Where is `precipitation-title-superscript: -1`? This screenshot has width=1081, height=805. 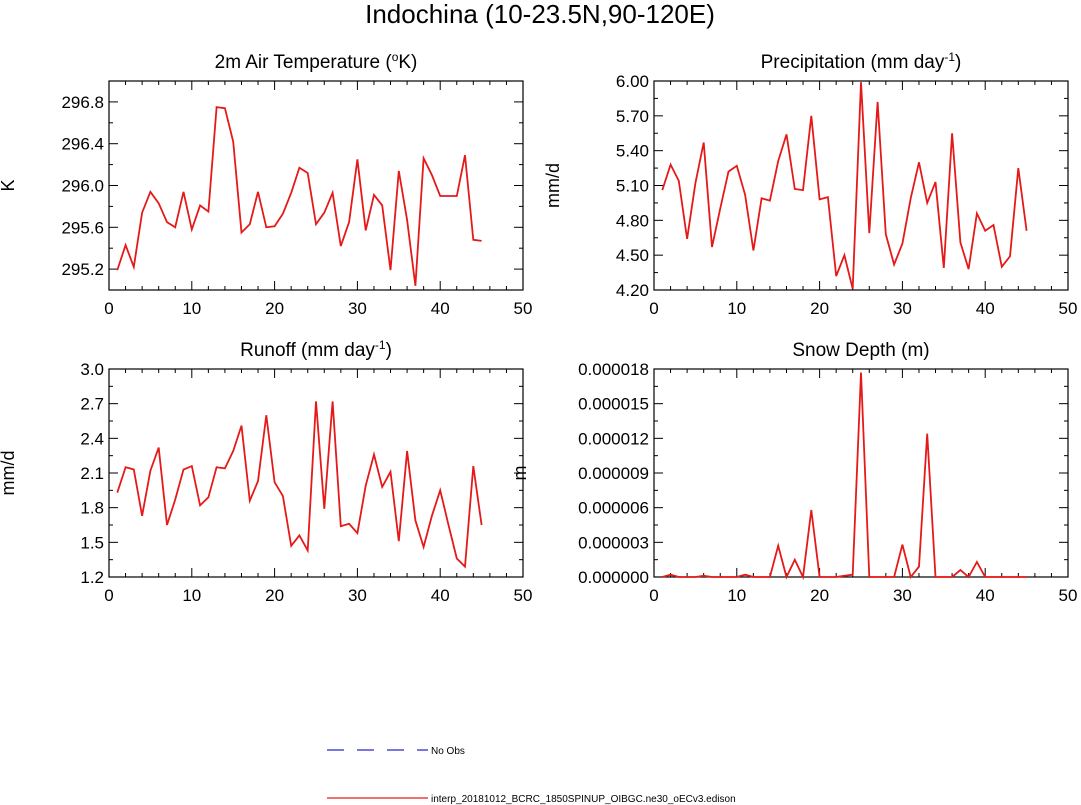 precipitation-title-superscript: -1 is located at coordinates (949, 57).